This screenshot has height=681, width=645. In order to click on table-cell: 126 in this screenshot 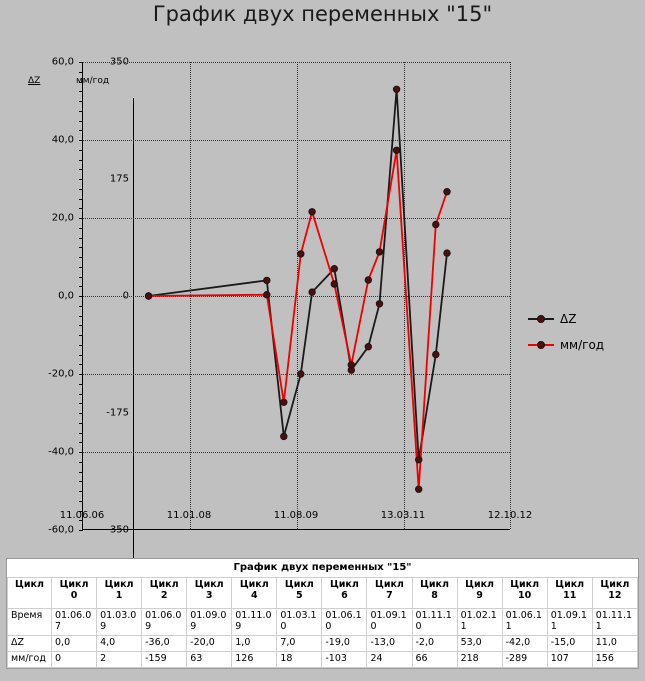, I will do `click(254, 659)`.